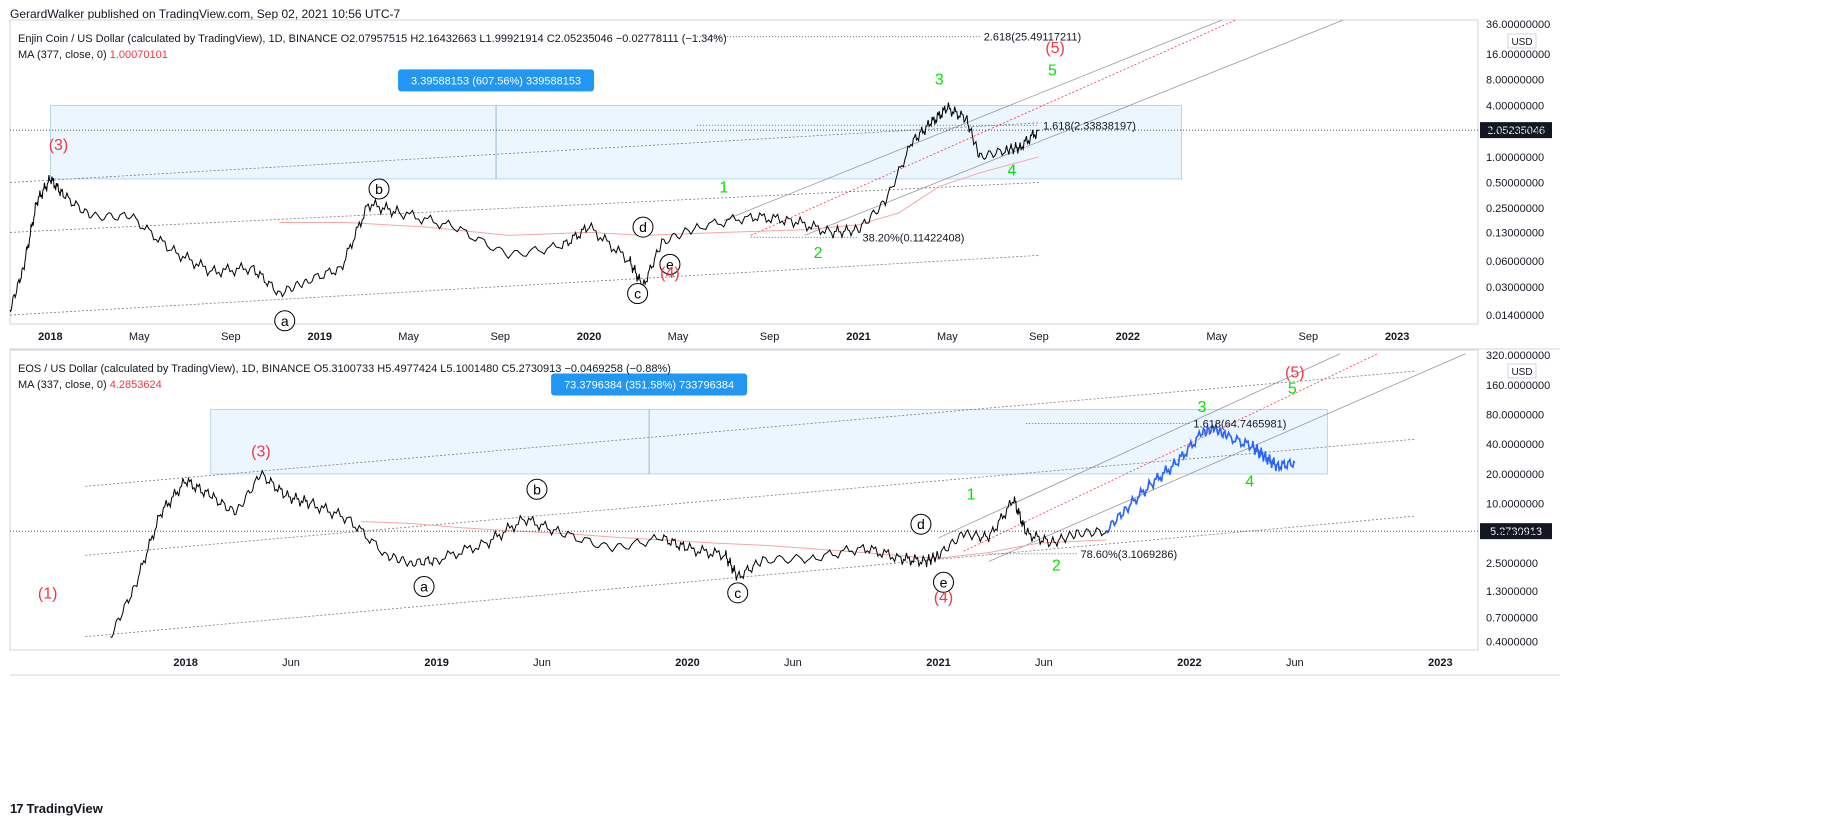 This screenshot has height=826, width=1834. I want to click on price-tick-label: 0.7000000, so click(1512, 619).